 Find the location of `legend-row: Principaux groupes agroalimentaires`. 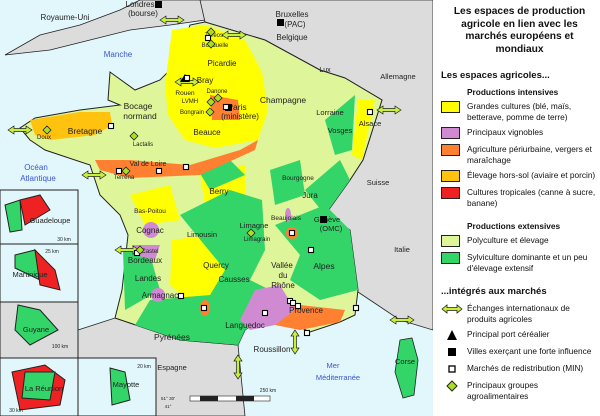

legend-row: Principaux groupes agroalimentaires is located at coordinates (519, 390).